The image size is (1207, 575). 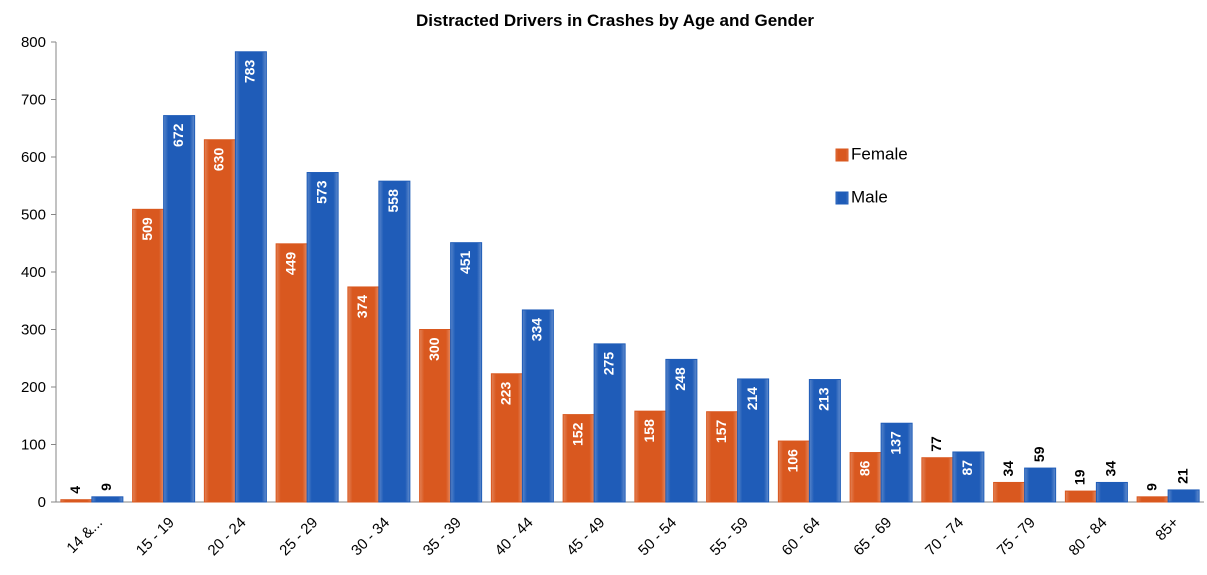 I want to click on y-tick-label: 100, so click(x=33, y=445).